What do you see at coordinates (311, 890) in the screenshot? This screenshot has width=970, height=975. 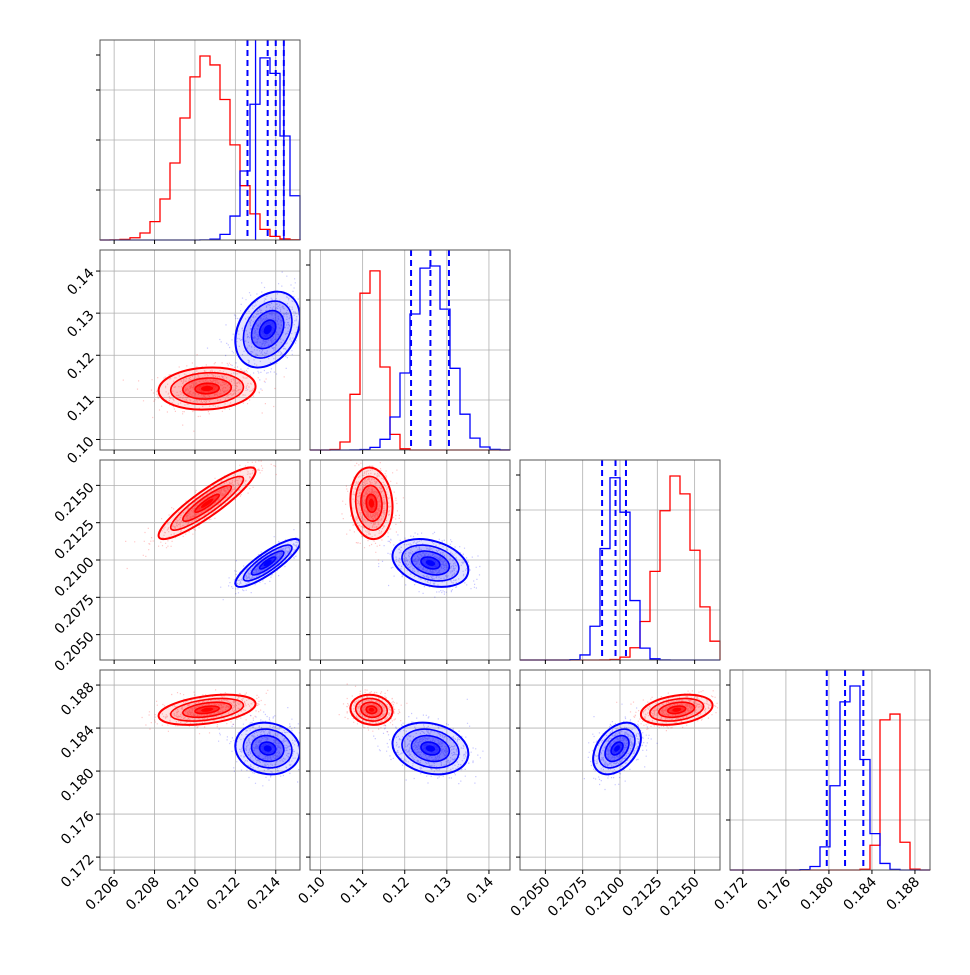 I see `x-tick-label: 0.10` at bounding box center [311, 890].